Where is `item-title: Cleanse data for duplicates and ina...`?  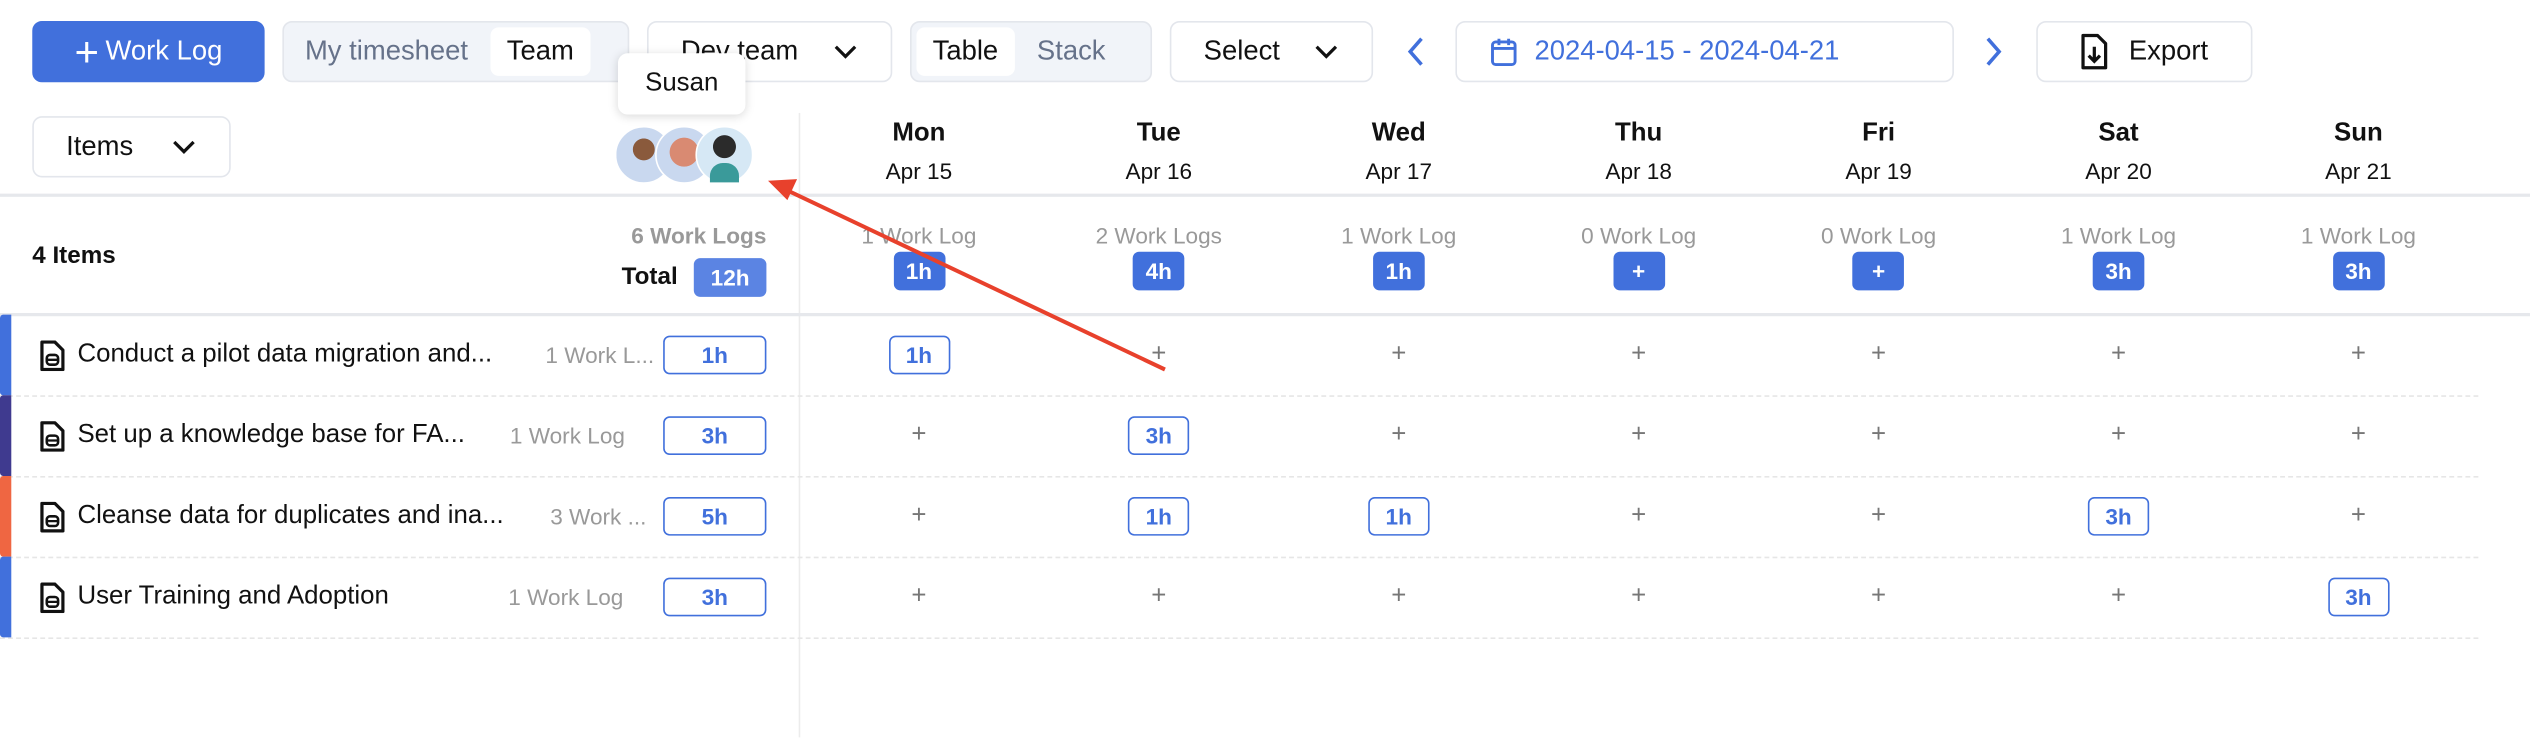 item-title: Cleanse data for duplicates and ina... is located at coordinates (290, 515).